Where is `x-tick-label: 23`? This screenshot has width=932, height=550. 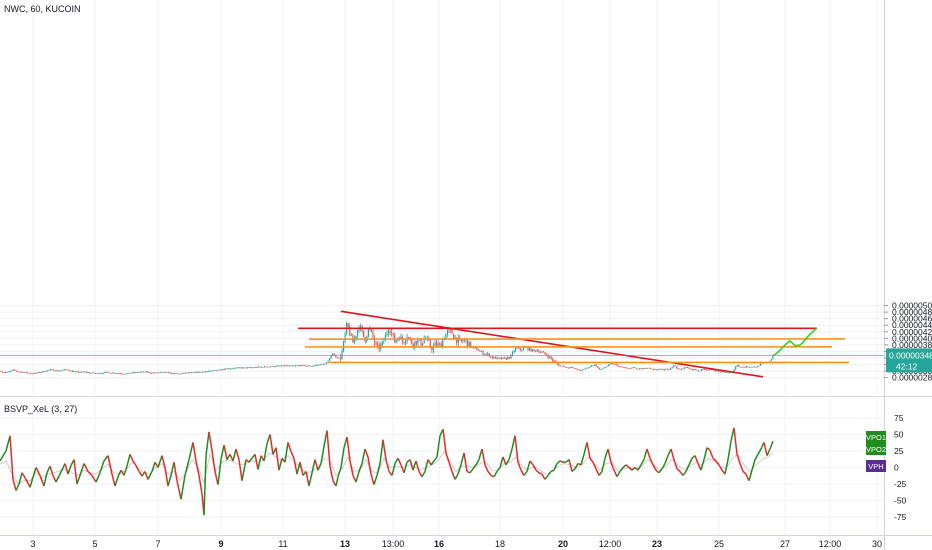
x-tick-label: 23 is located at coordinates (657, 544).